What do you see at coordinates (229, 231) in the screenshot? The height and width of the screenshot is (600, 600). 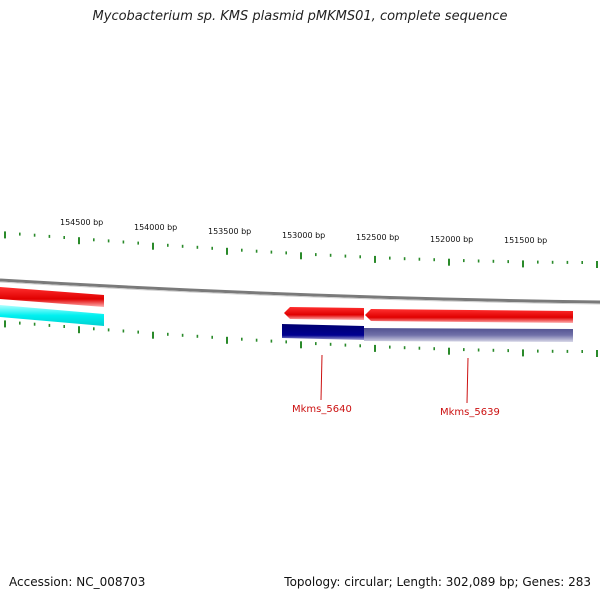 I see `scale-label-153500: 153500 bp` at bounding box center [229, 231].